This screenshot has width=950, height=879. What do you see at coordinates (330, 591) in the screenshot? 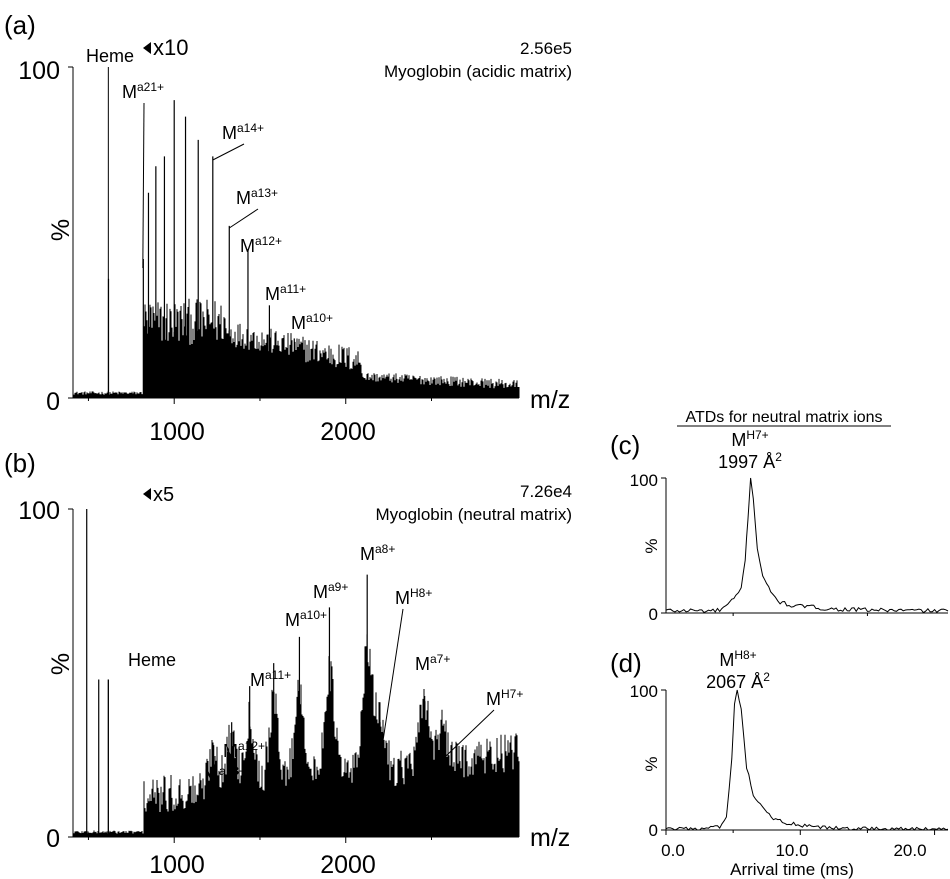
I see `ion-label-b-4: Ma9+` at bounding box center [330, 591].